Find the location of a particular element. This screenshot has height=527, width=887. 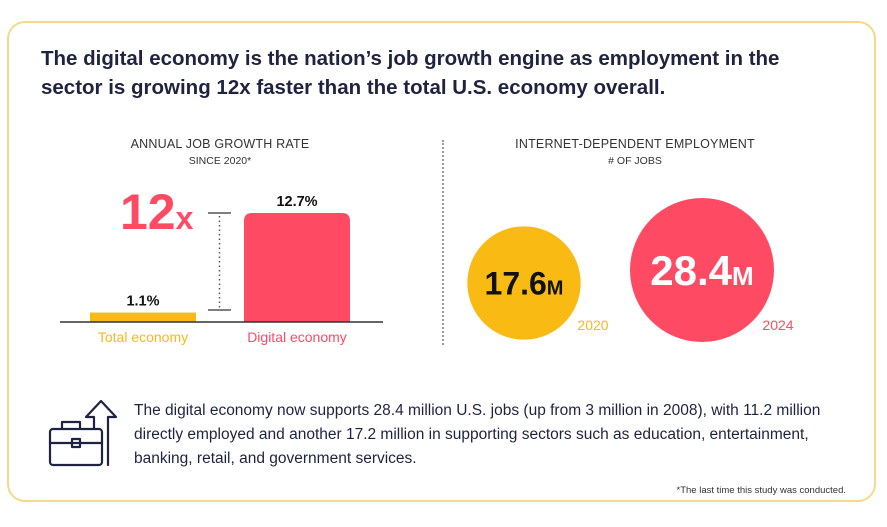

bubble-value-label-2020: 17.6M is located at coordinates (524, 284).